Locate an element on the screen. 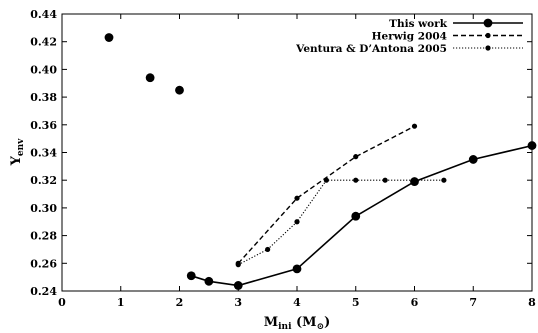 The image size is (538, 333). x-tick-label: 6 is located at coordinates (415, 302).